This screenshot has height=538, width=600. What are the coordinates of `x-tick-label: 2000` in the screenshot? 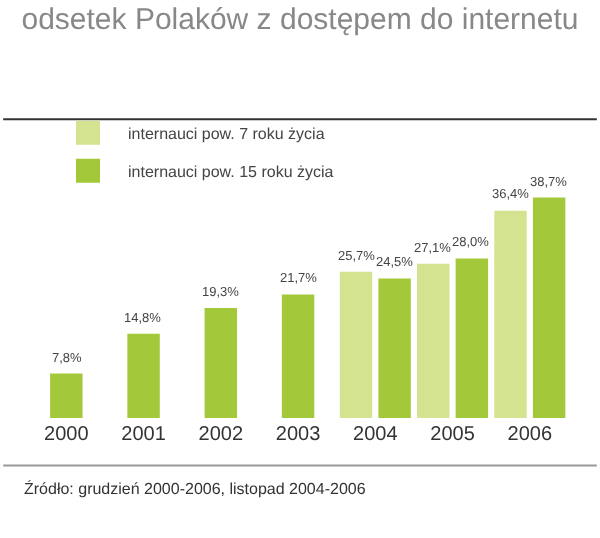 It's located at (67, 435).